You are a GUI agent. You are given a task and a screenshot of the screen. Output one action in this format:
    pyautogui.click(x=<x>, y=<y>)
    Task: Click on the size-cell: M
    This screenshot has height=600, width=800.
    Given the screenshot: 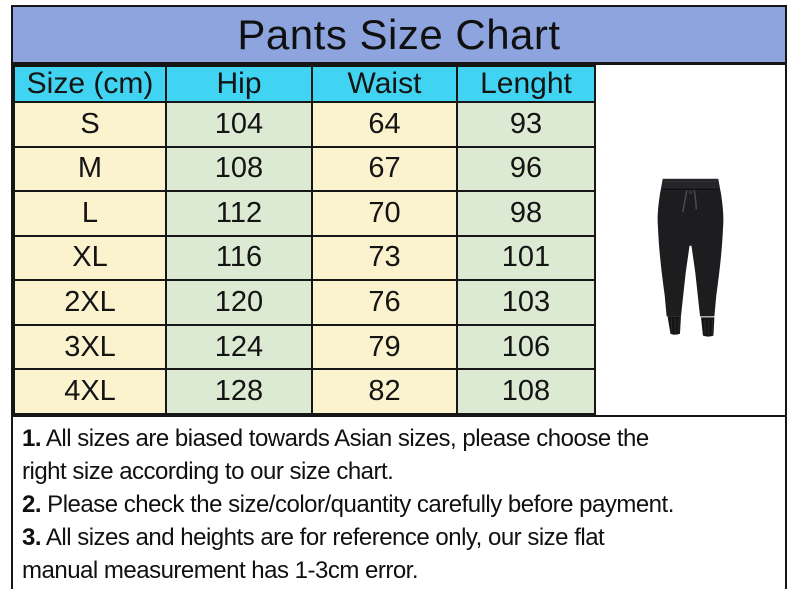 What is the action you would take?
    pyautogui.click(x=90, y=169)
    